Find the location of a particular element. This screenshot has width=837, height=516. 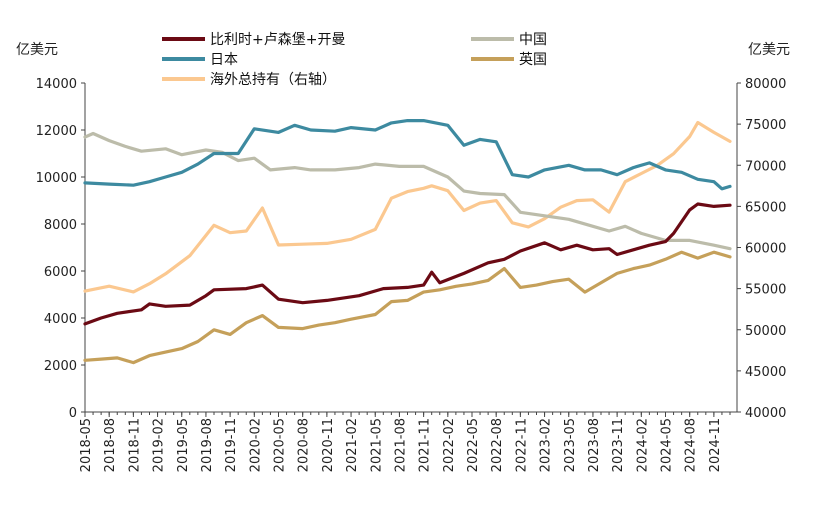

right-tick-label: 55000 is located at coordinates (765, 290).